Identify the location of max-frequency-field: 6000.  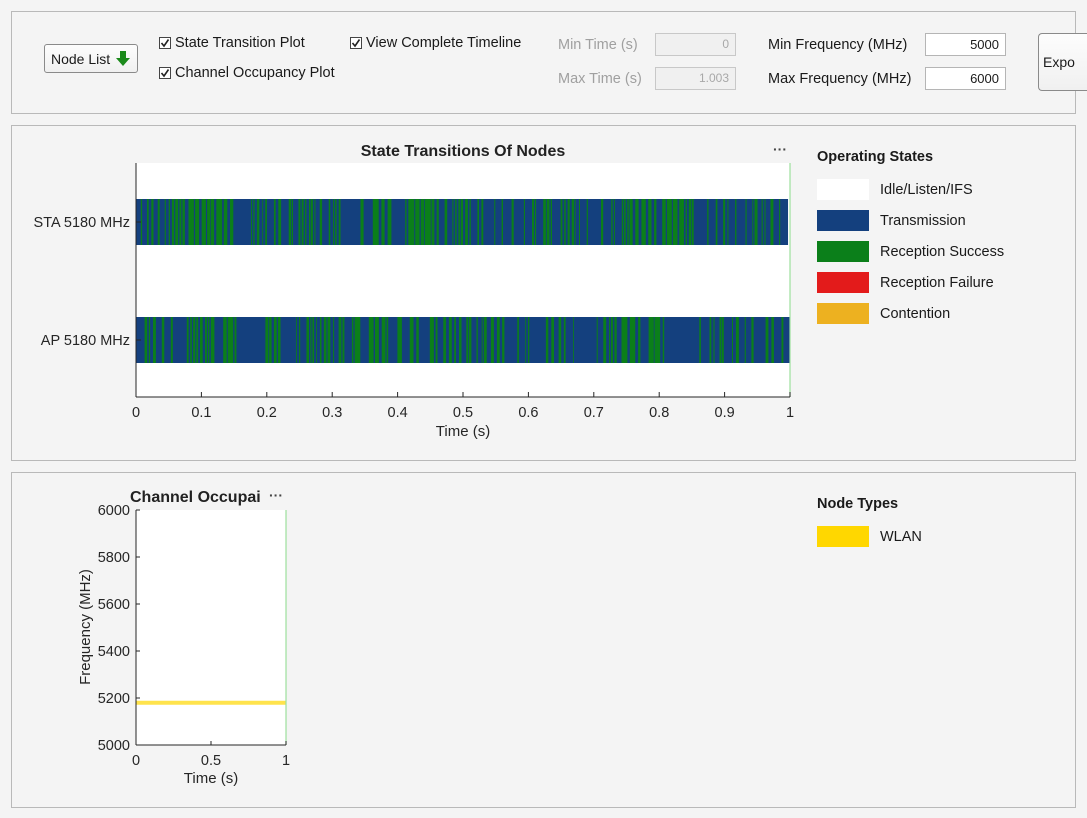
(965, 78).